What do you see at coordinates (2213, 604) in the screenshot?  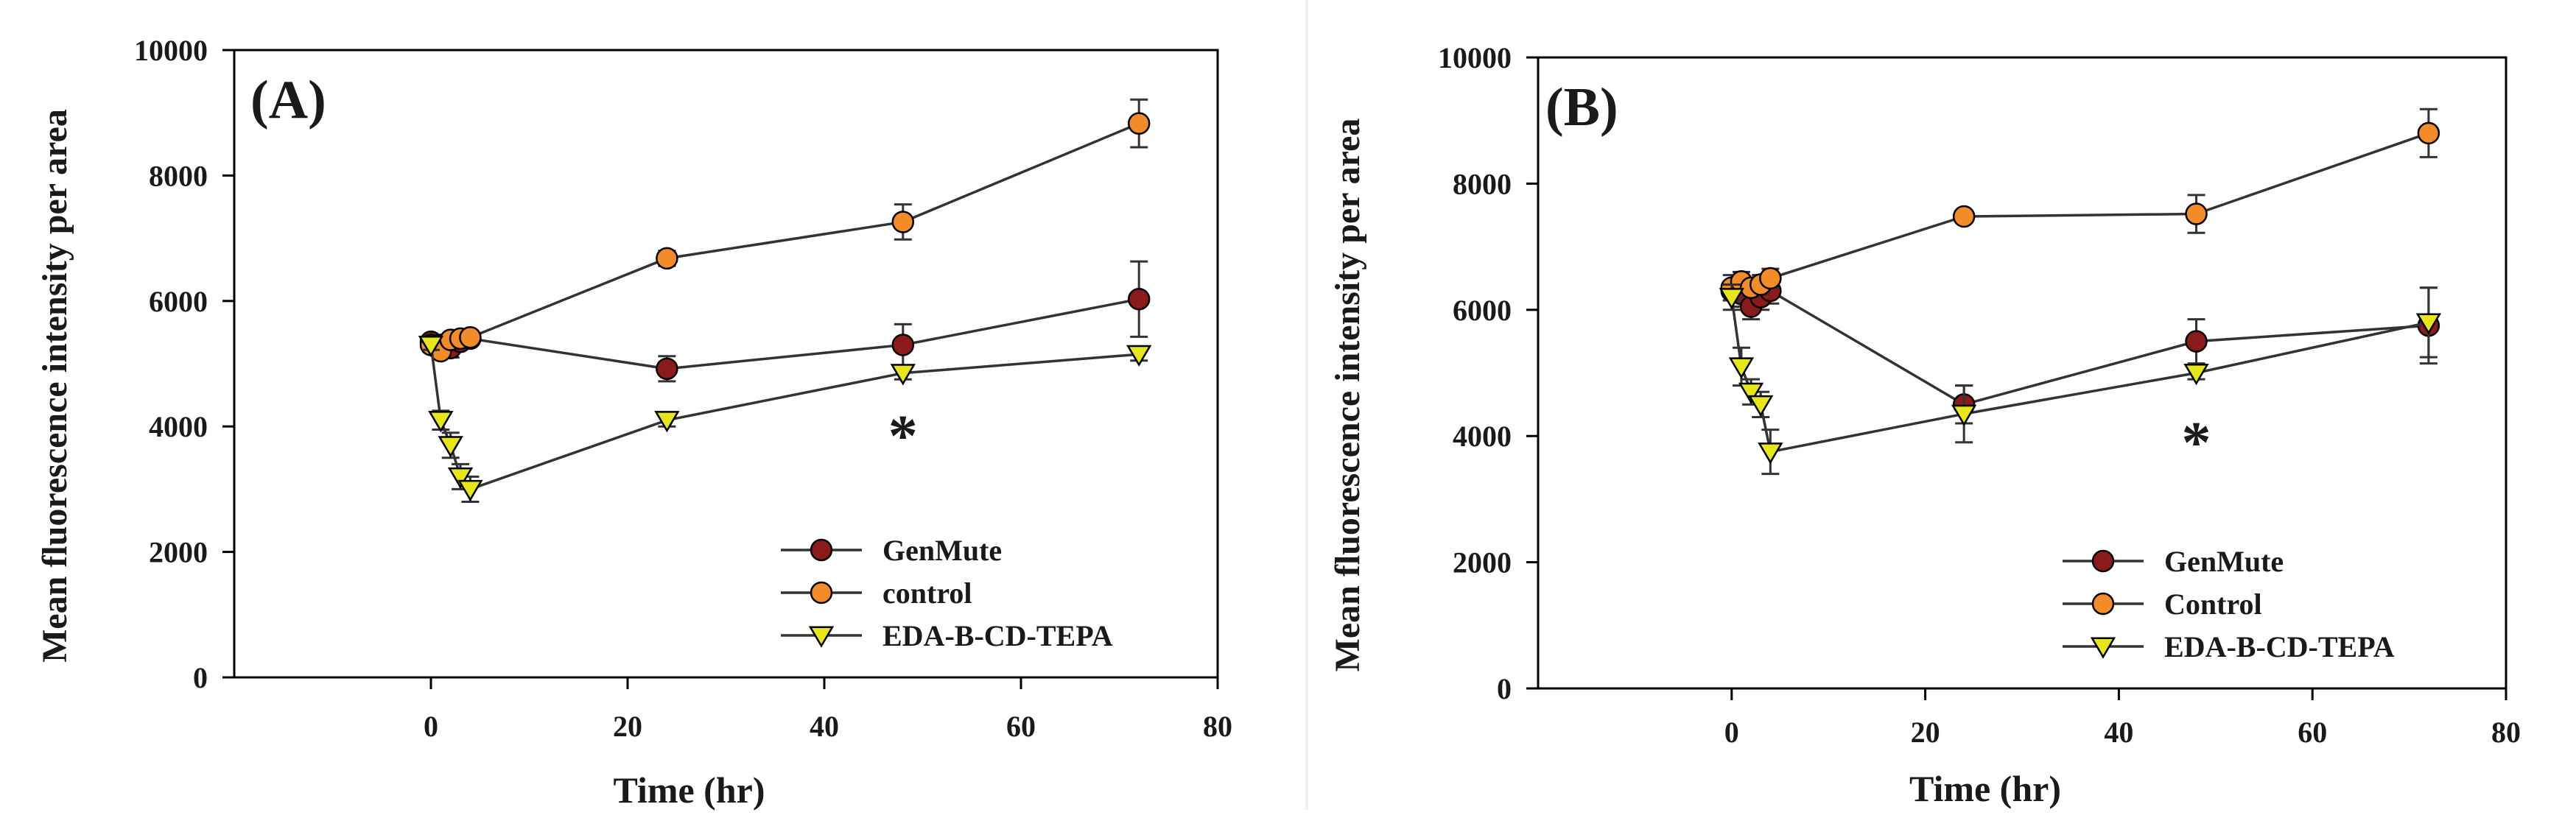 I see `legend-label: Control` at bounding box center [2213, 604].